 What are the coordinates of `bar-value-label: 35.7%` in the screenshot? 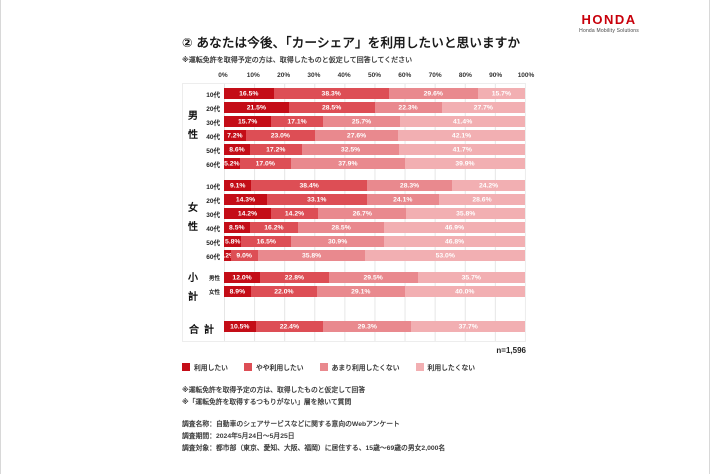 It's located at (471, 277).